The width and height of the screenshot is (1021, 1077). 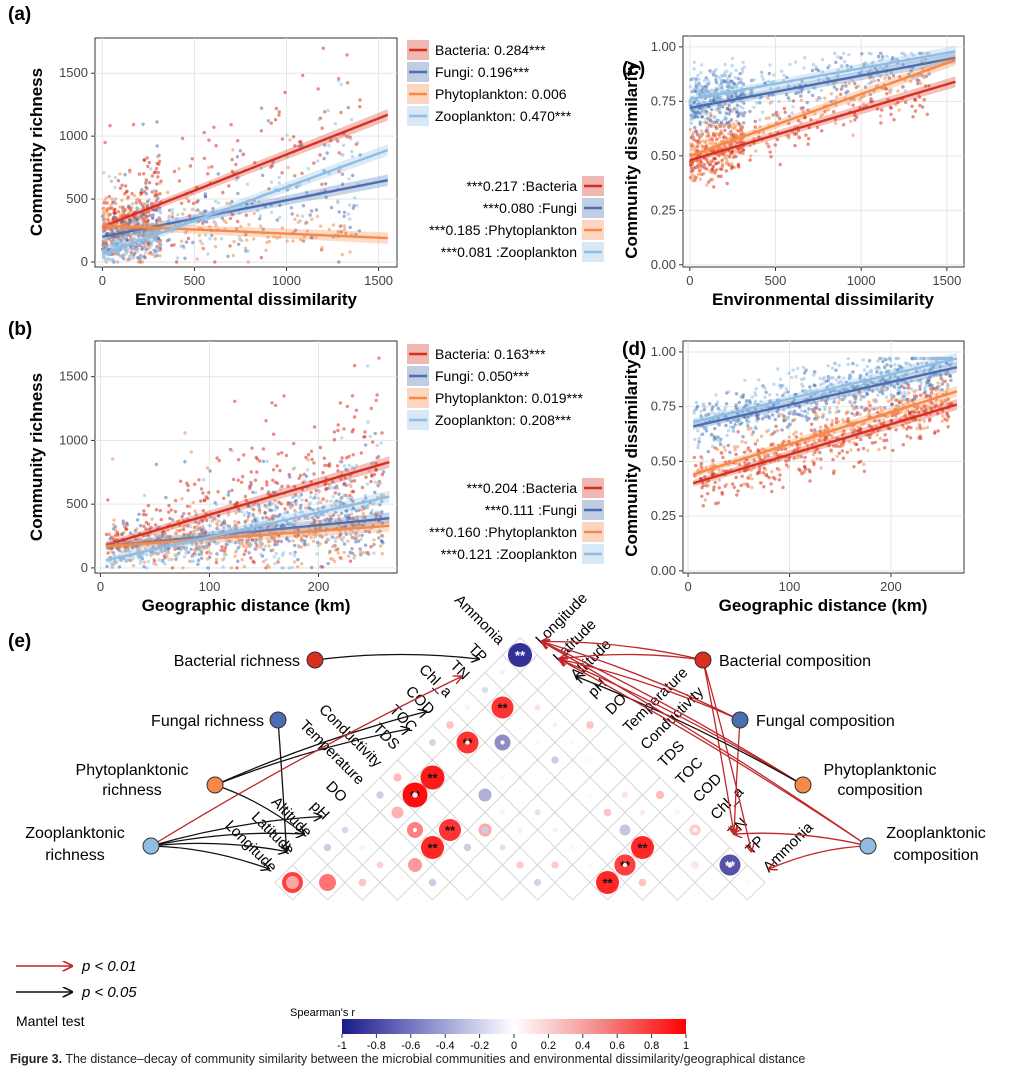 I want to click on x-tick-label: 0, so click(x=689, y=280).